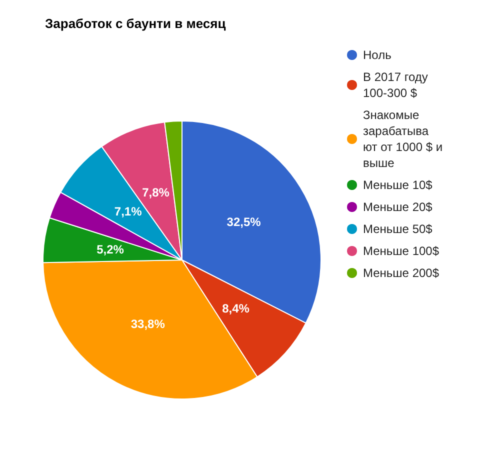  Describe the element at coordinates (128, 211) in the screenshot. I see `data-label: 7,1%` at that location.